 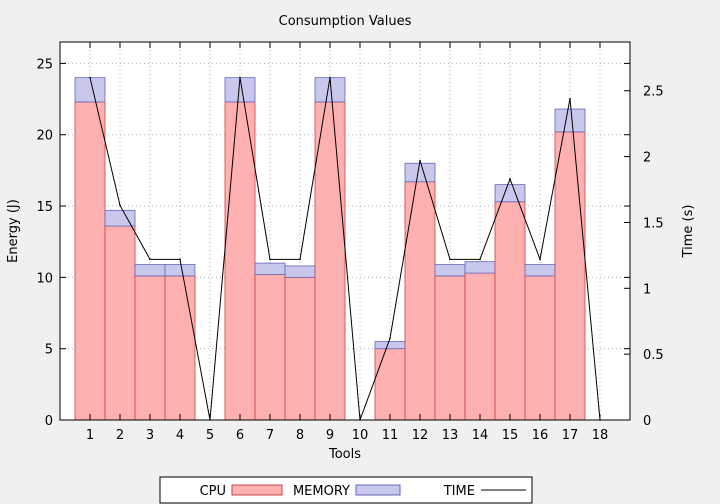 What do you see at coordinates (378, 490) in the screenshot?
I see `legend-swatch-memory` at bounding box center [378, 490].